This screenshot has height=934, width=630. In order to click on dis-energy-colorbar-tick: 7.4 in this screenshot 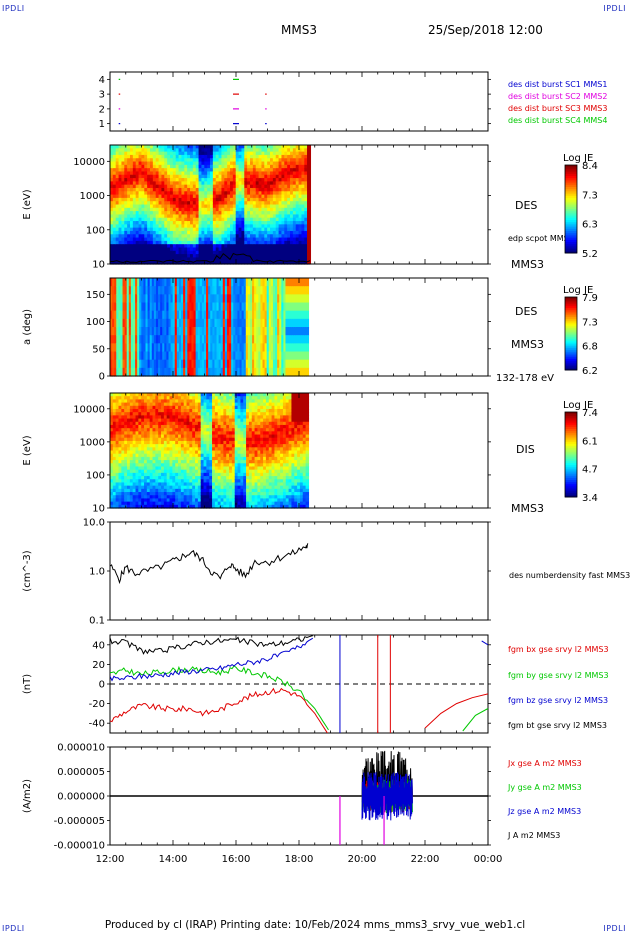, I will do `click(590, 413)`.